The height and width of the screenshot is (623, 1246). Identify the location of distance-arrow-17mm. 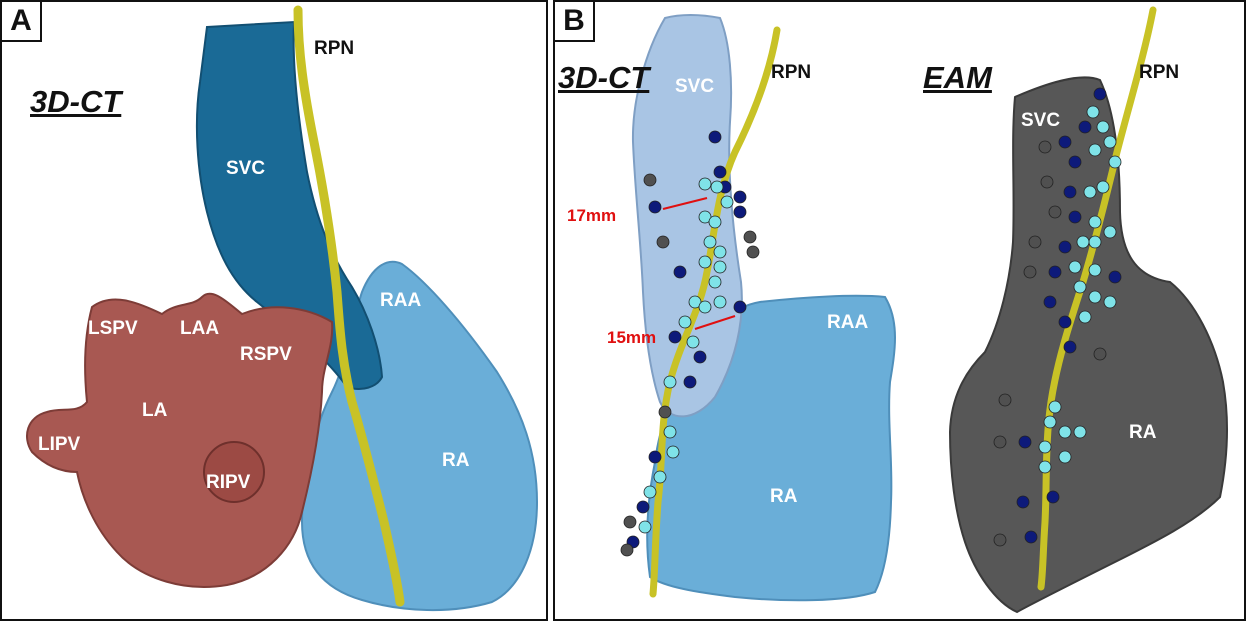
(685, 203).